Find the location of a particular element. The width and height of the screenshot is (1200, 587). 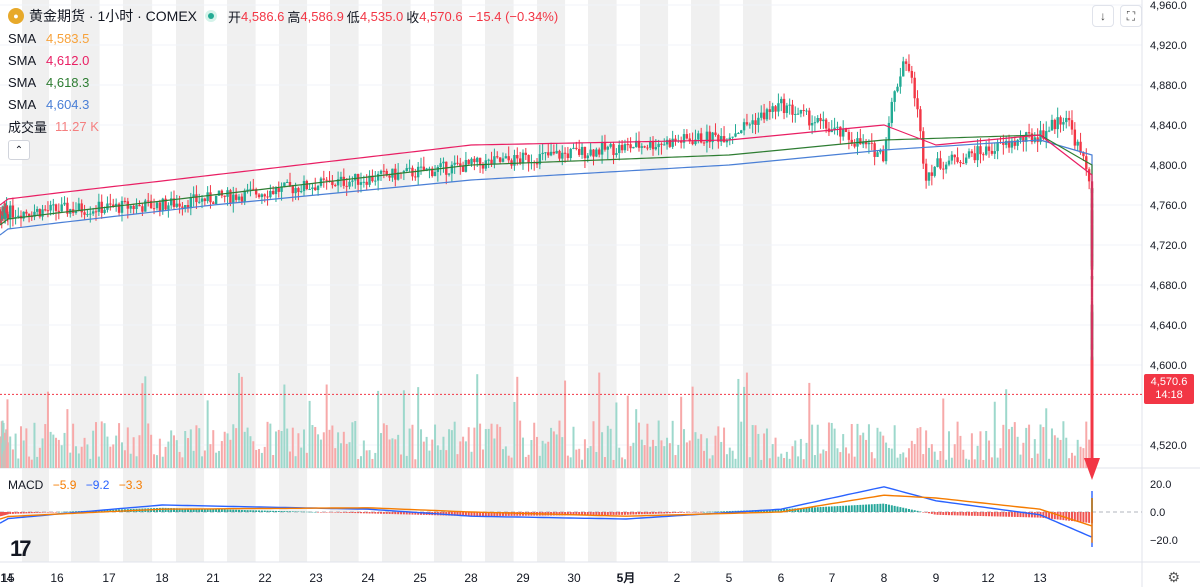

current-price-value: 4,570.6 is located at coordinates (1169, 382).